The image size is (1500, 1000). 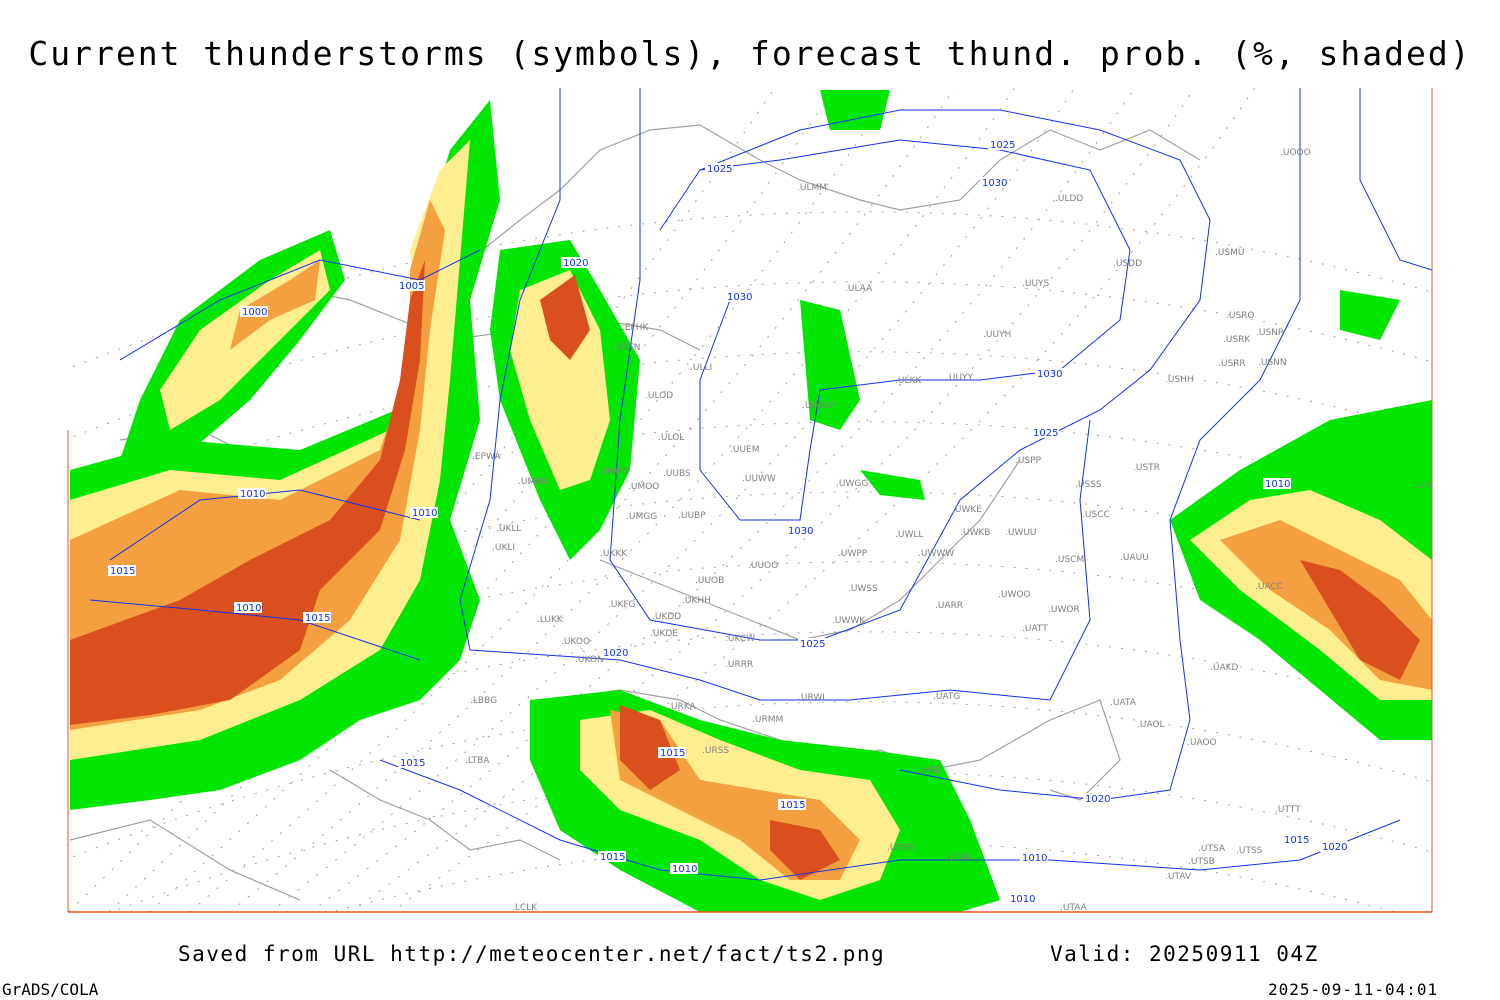 I want to click on station-label: .URSS, so click(x=715, y=751).